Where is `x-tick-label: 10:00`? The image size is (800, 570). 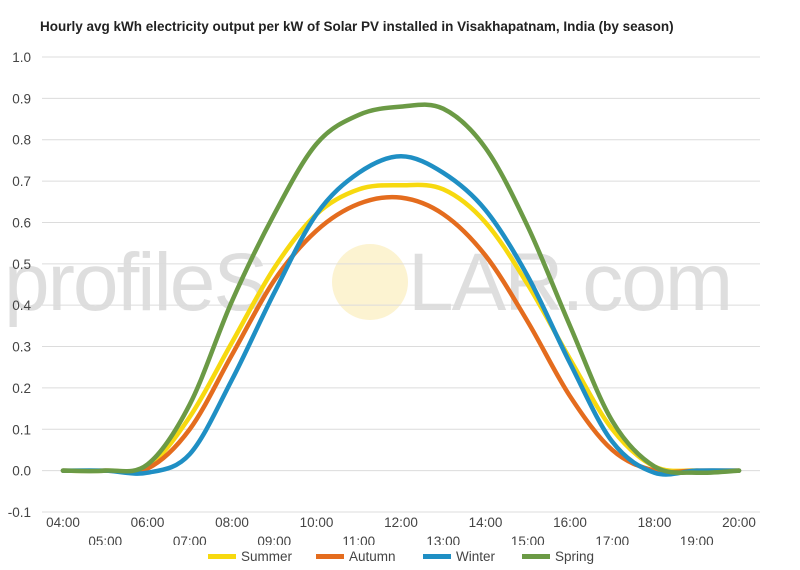
x-tick-label: 10:00 is located at coordinates (317, 522).